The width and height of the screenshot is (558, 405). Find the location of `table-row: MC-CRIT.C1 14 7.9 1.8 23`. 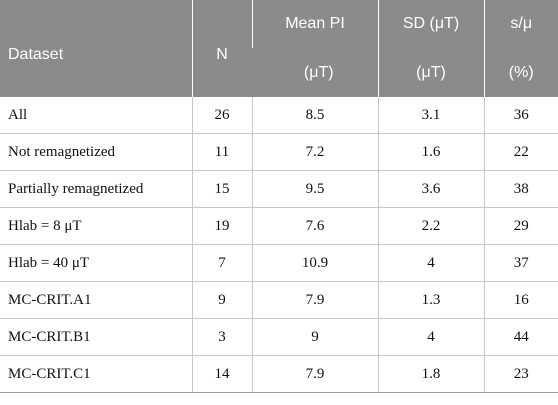

table-row: MC-CRIT.C1 14 7.9 1.8 23 is located at coordinates (279, 374).